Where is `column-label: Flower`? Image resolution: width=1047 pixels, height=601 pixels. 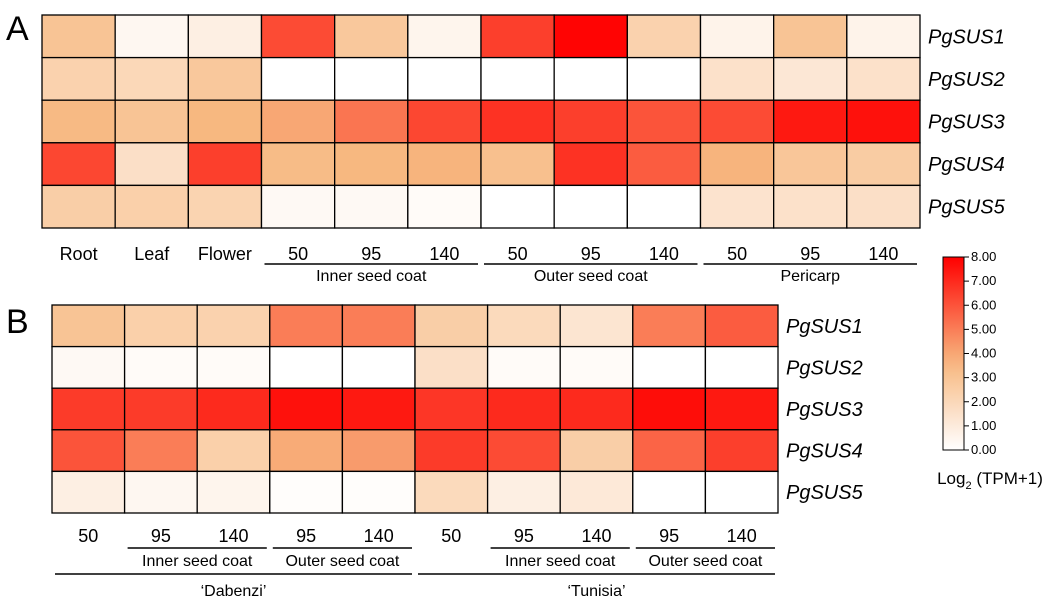 column-label: Flower is located at coordinates (225, 254).